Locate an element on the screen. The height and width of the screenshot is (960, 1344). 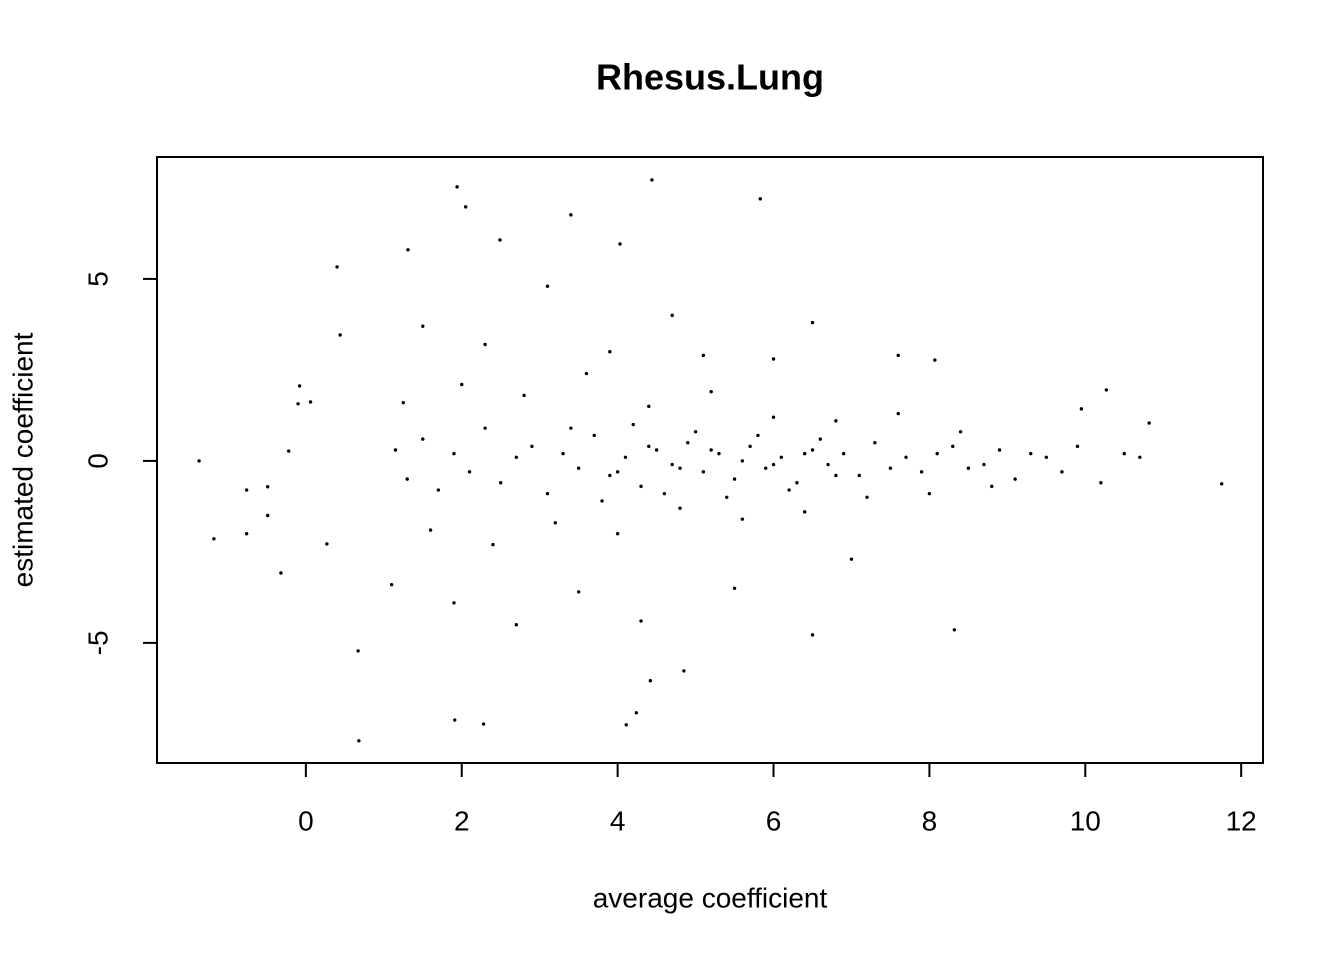
y-tick-label: 0 is located at coordinates (97, 461).